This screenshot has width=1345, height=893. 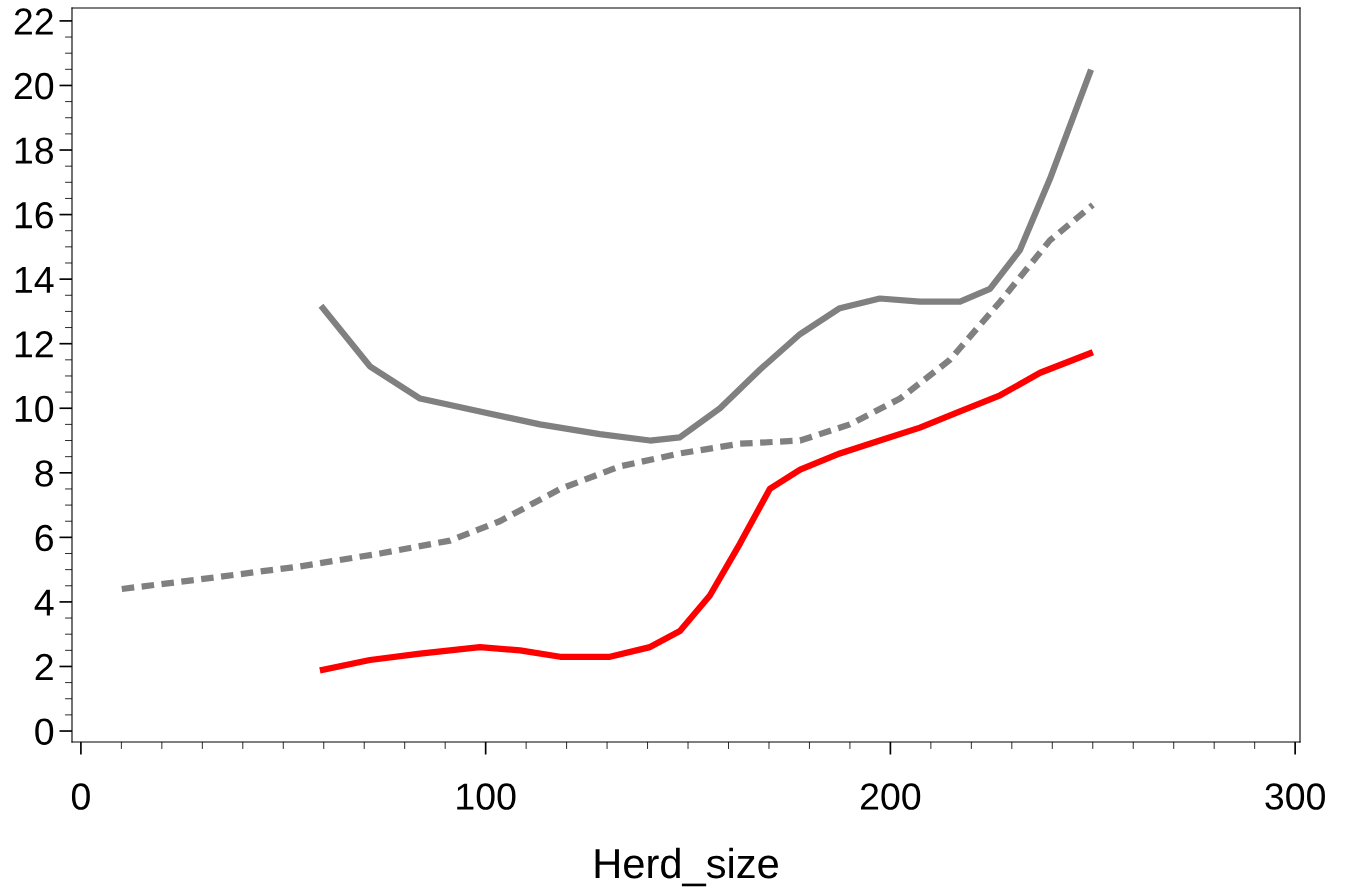 I want to click on y-tick-label: 20, so click(x=34, y=86).